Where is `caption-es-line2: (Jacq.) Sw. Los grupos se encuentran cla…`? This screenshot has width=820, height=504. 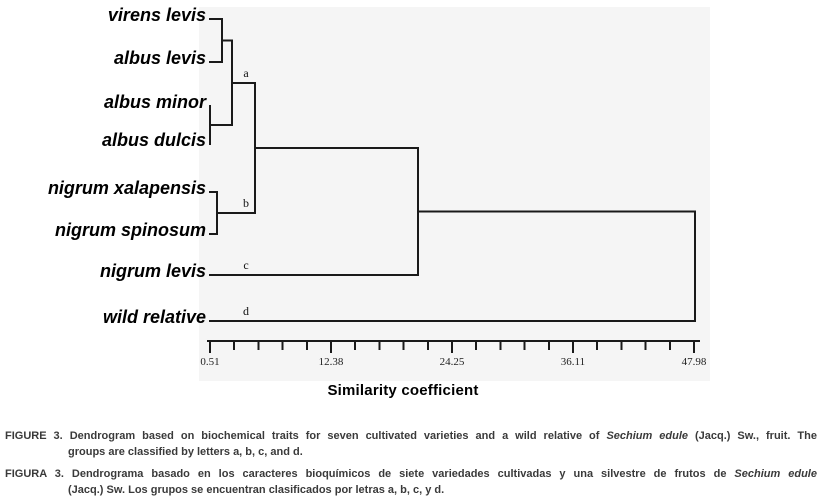
caption-es-line2: (Jacq.) Sw. Los grupos se encuentran cla… is located at coordinates (256, 489).